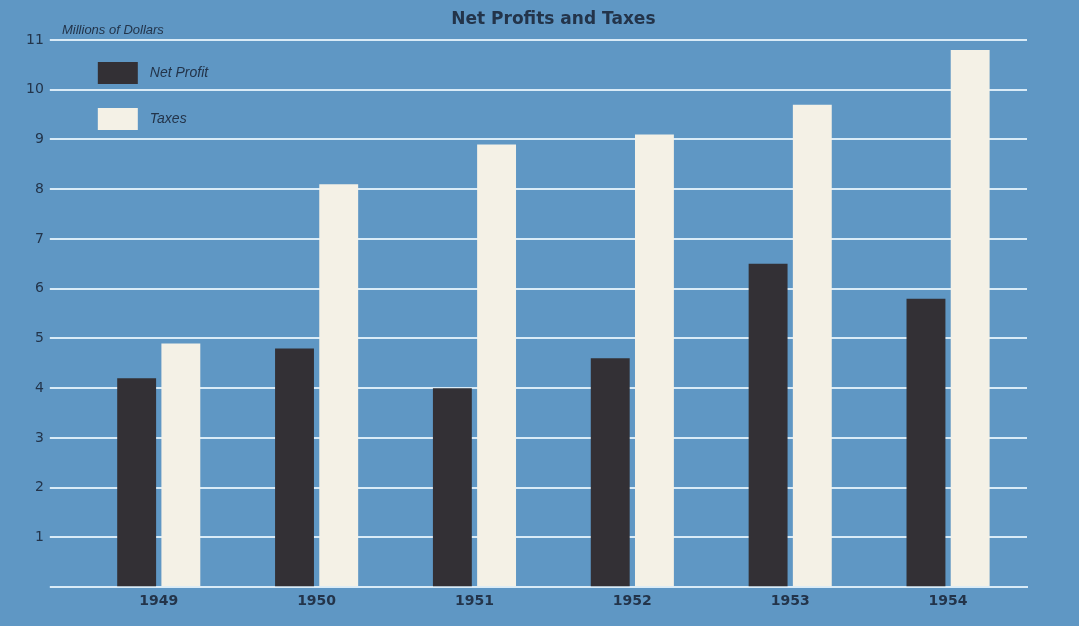 Image resolution: width=1079 pixels, height=626 pixels. I want to click on x-tick-label: 1950, so click(317, 600).